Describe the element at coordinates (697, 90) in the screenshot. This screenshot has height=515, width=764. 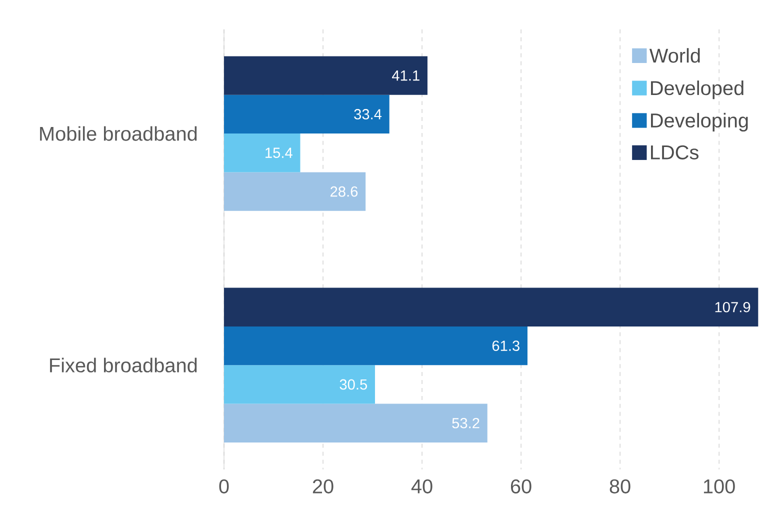
I see `legend-label: Developed` at that location.